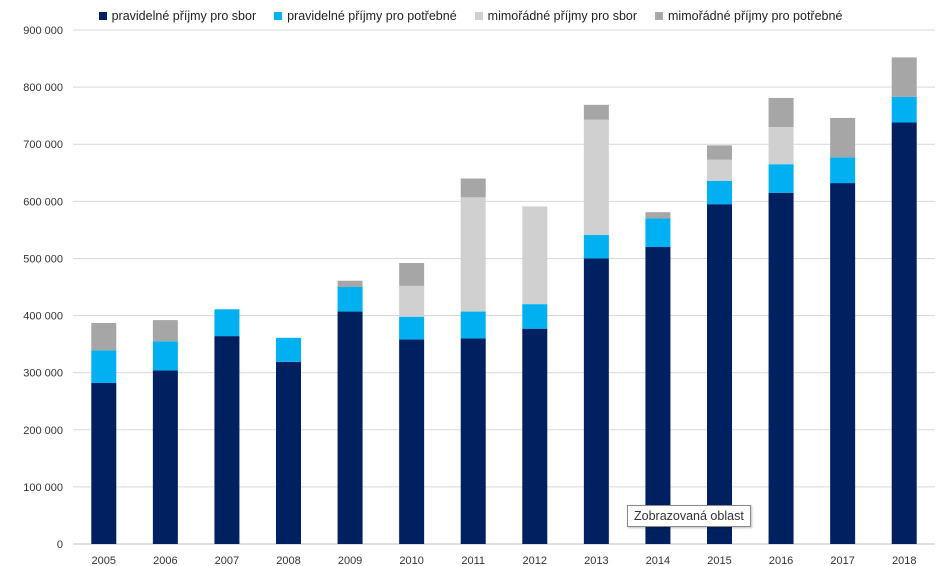 The image size is (941, 566). I want to click on y-tick-label: 400 000, so click(43, 317).